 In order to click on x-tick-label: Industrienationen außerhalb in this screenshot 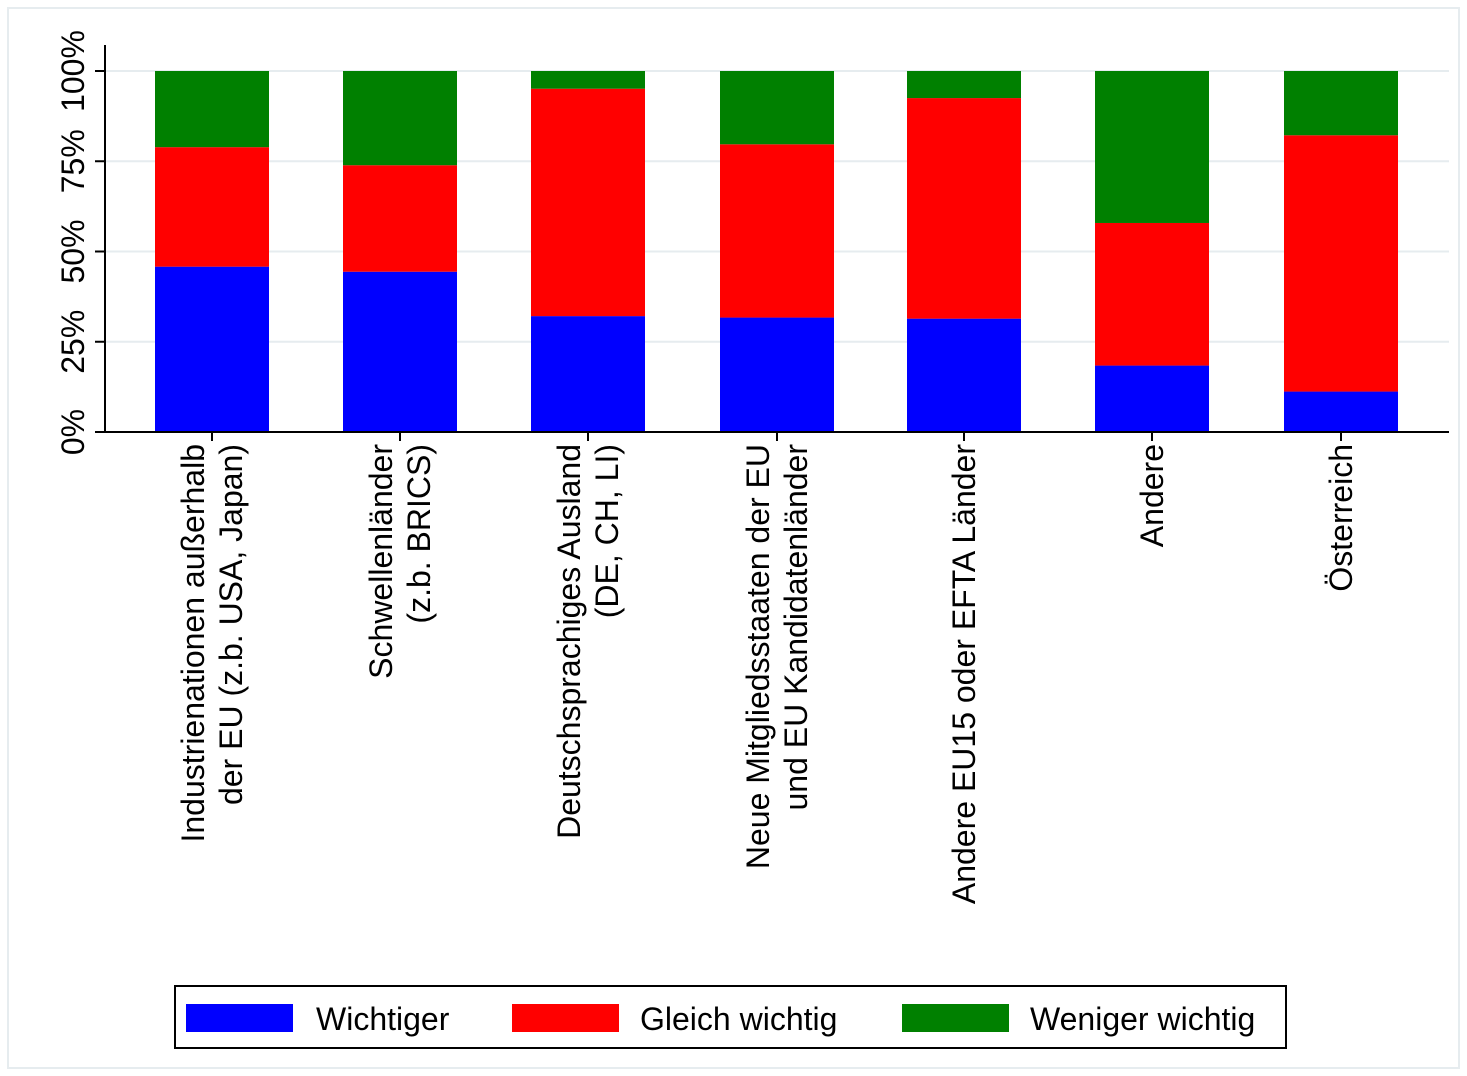, I will do `click(193, 643)`.